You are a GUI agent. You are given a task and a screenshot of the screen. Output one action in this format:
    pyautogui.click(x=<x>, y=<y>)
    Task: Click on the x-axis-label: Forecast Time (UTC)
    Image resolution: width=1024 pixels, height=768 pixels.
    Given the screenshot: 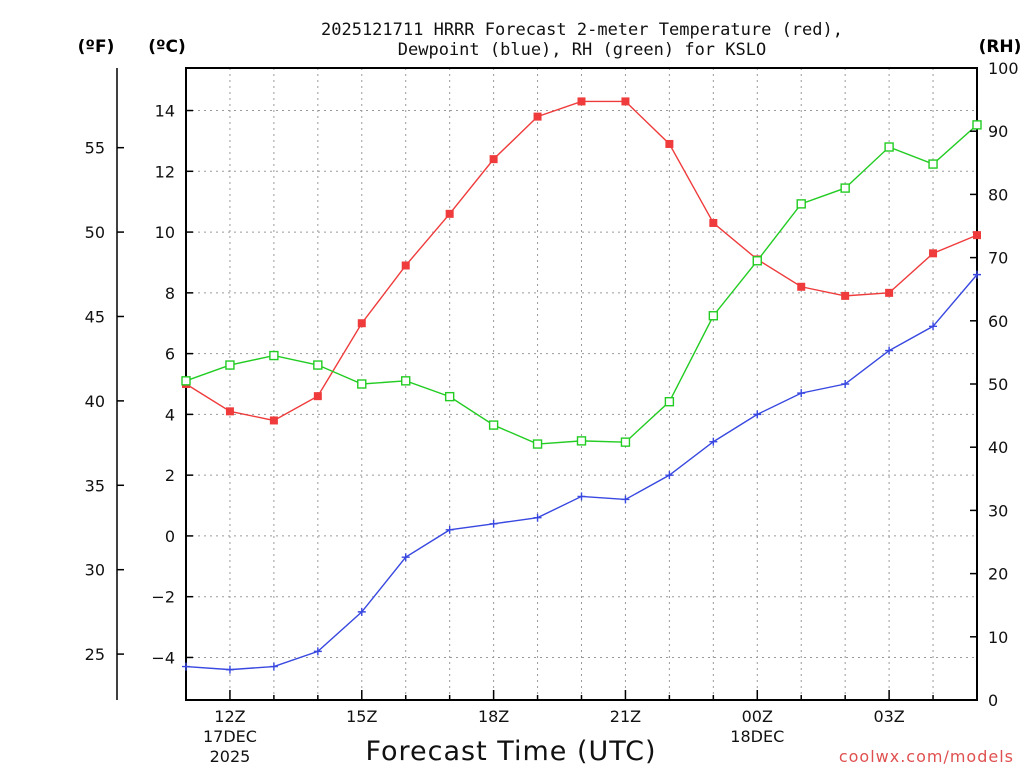 What is the action you would take?
    pyautogui.click(x=510, y=751)
    